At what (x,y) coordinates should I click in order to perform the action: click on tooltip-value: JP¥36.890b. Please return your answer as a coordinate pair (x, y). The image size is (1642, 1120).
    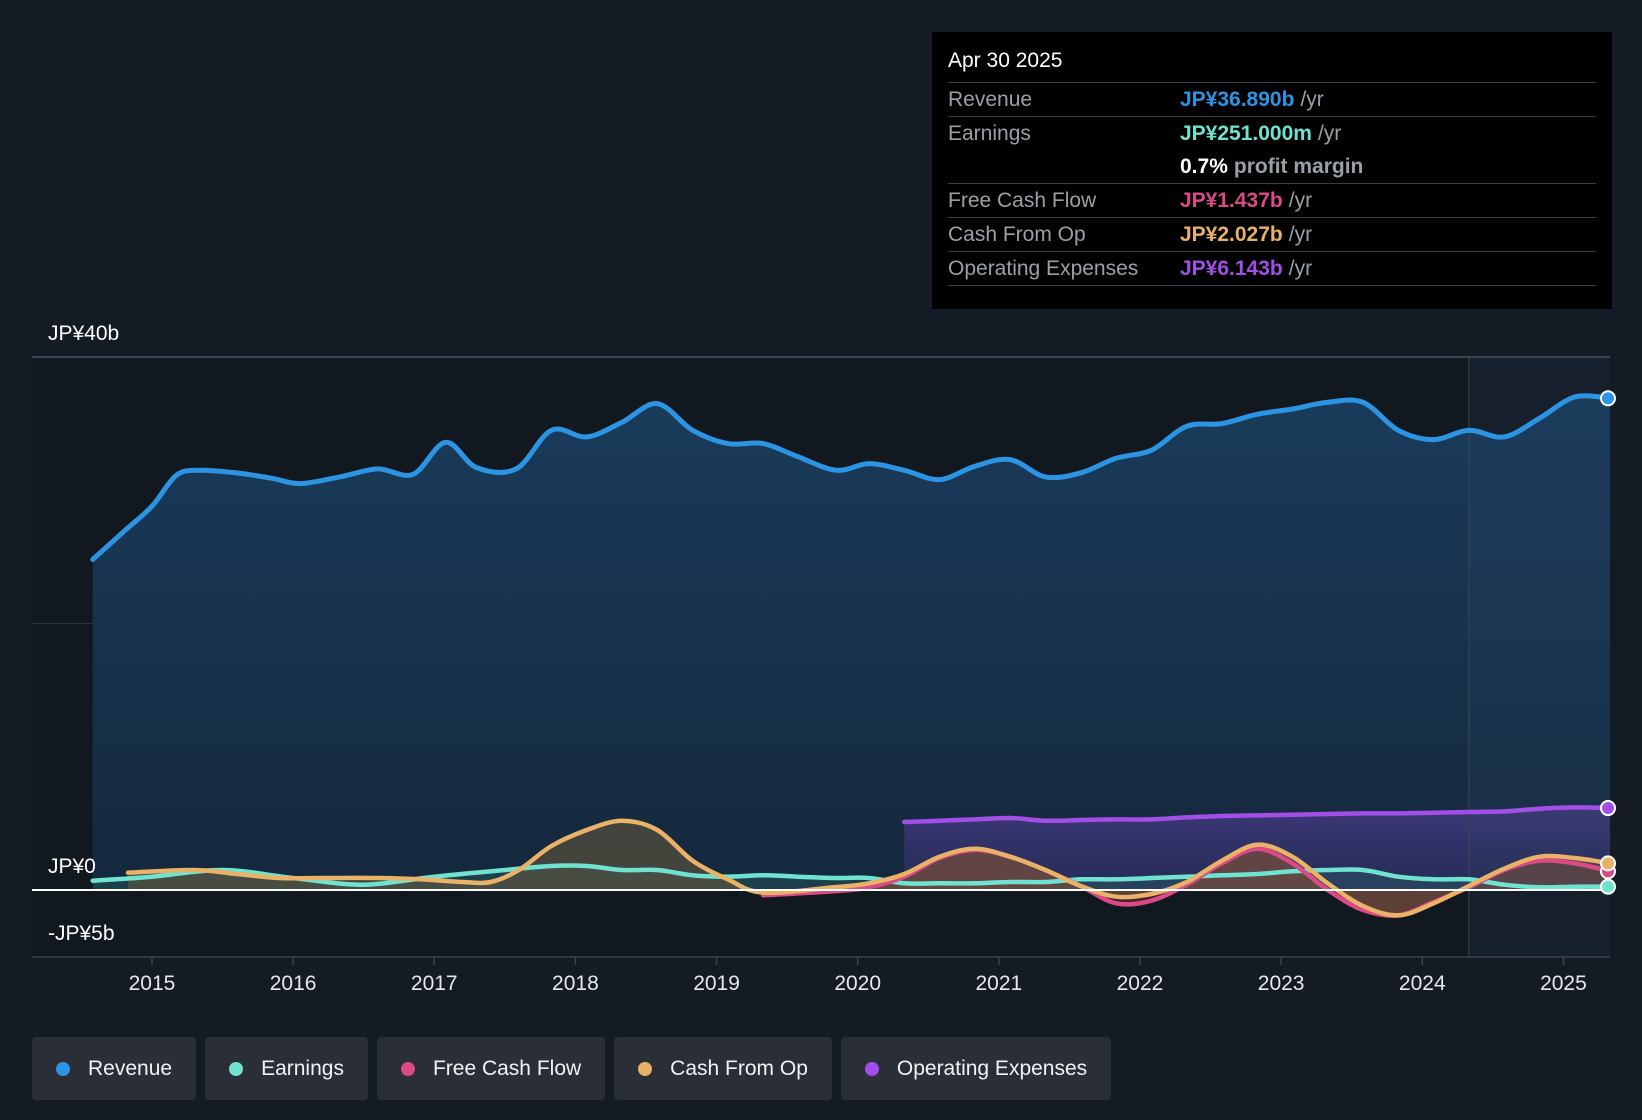
    Looking at the image, I should click on (1237, 99).